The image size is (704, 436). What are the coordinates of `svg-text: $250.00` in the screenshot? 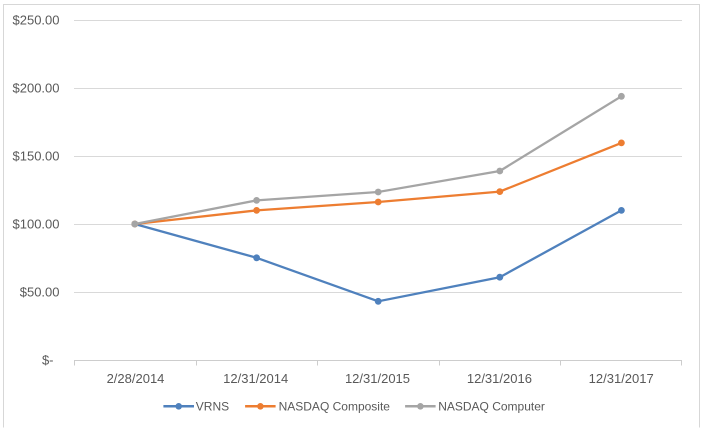 It's located at (36, 20).